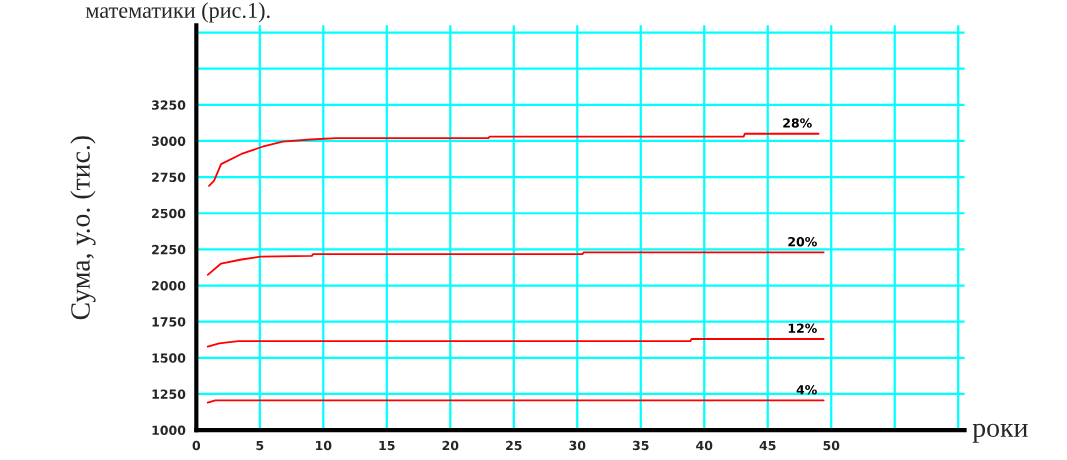 The image size is (1067, 460). What do you see at coordinates (168, 105) in the screenshot?
I see `y-tick-label: 3250` at bounding box center [168, 105].